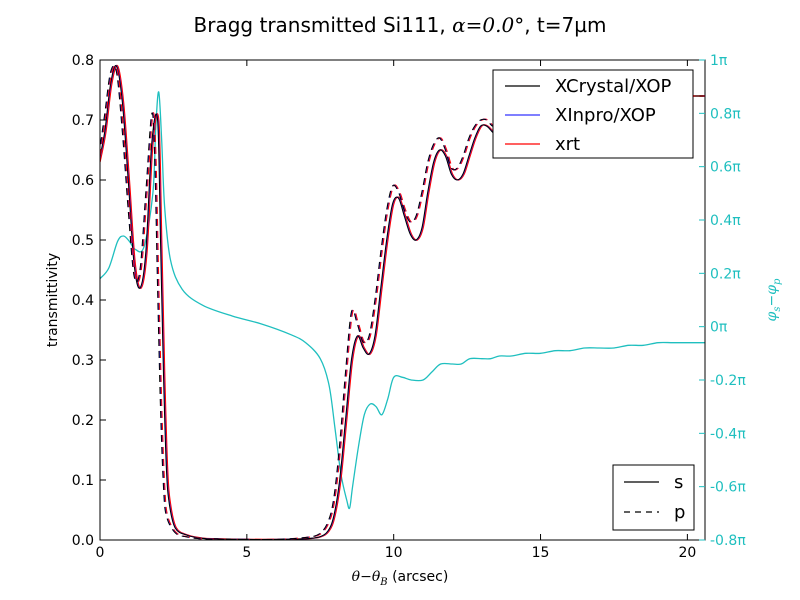  Describe the element at coordinates (725, 114) in the screenshot. I see `y2-tick-label: 0.8π` at that location.